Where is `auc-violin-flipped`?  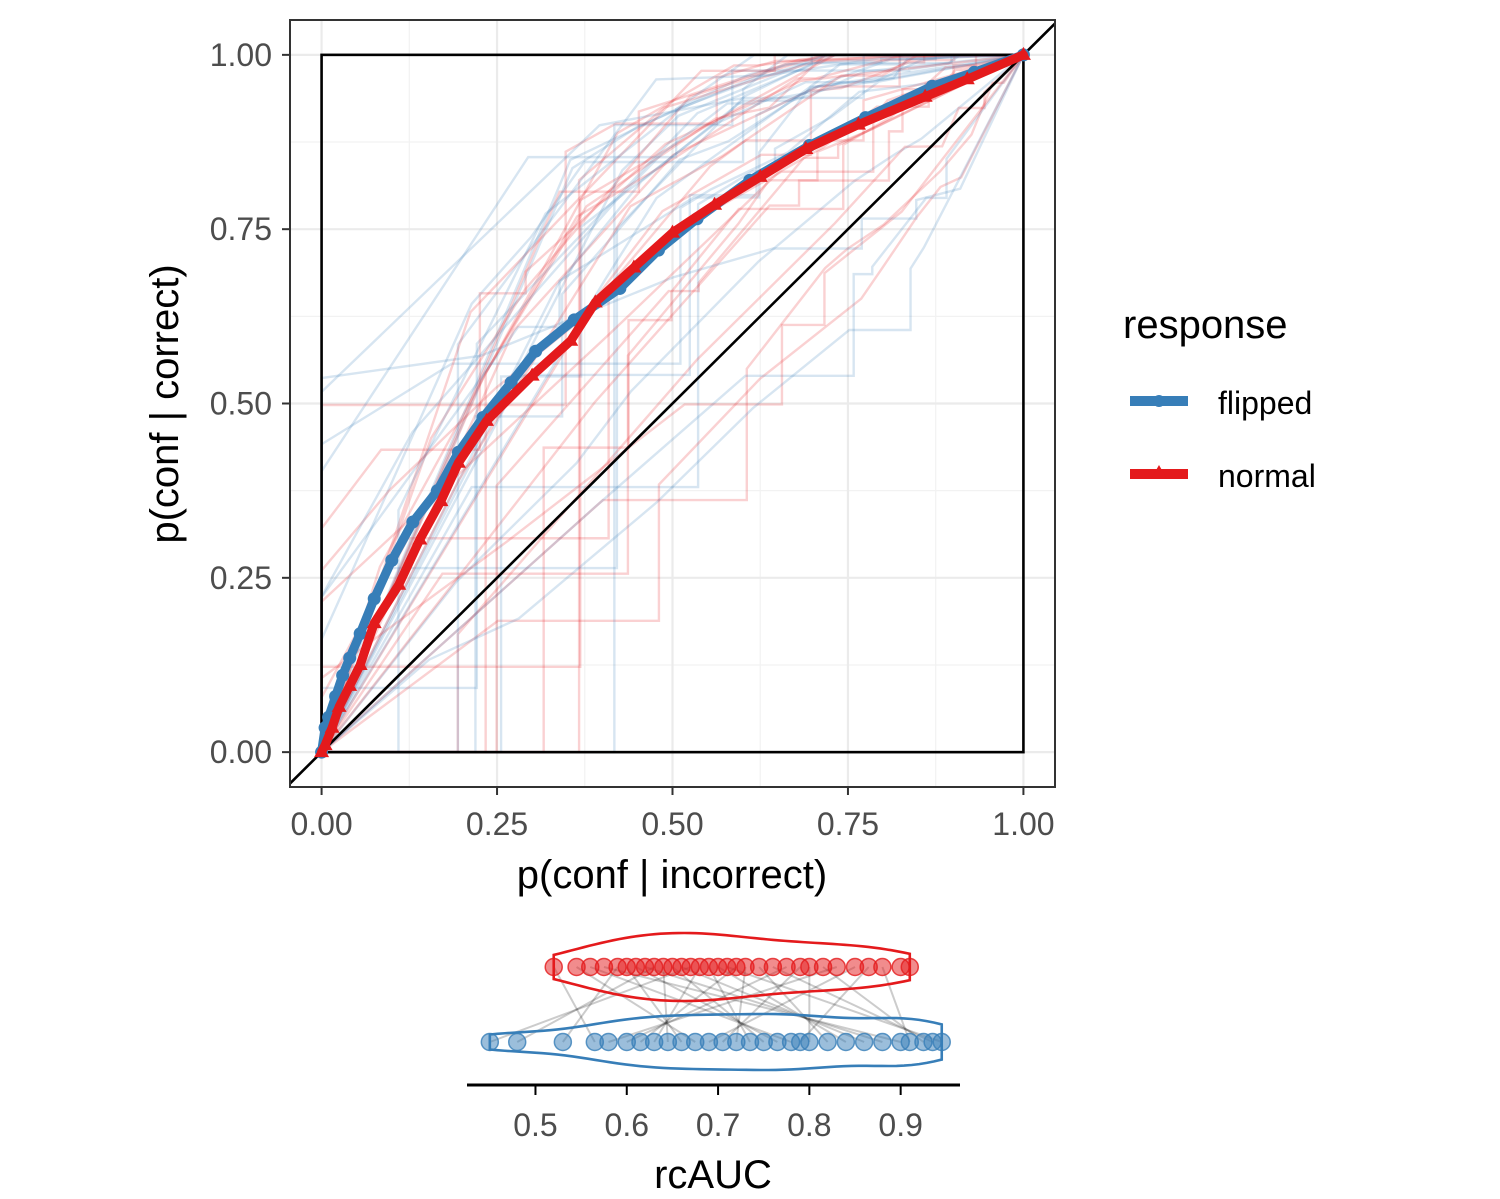 auc-violin-flipped is located at coordinates (716, 1042).